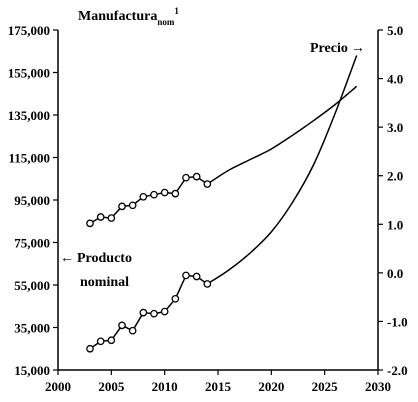  What do you see at coordinates (58, 386) in the screenshot?
I see `x-tick-label: 2000` at bounding box center [58, 386].